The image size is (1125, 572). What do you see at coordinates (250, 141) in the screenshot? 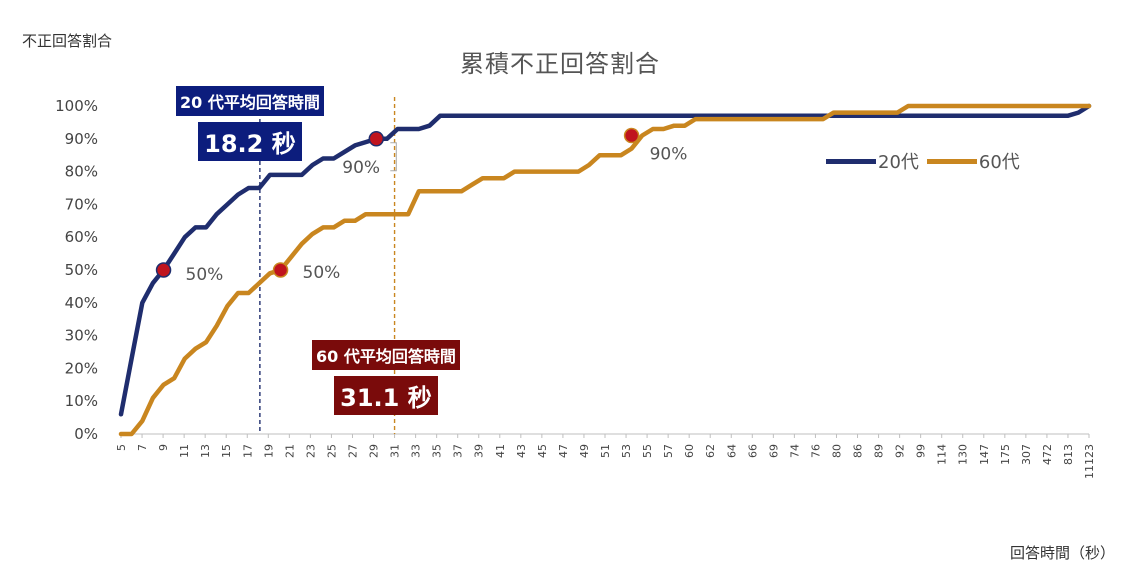
I see `age20-average-value: 18.2 秒` at bounding box center [250, 141].